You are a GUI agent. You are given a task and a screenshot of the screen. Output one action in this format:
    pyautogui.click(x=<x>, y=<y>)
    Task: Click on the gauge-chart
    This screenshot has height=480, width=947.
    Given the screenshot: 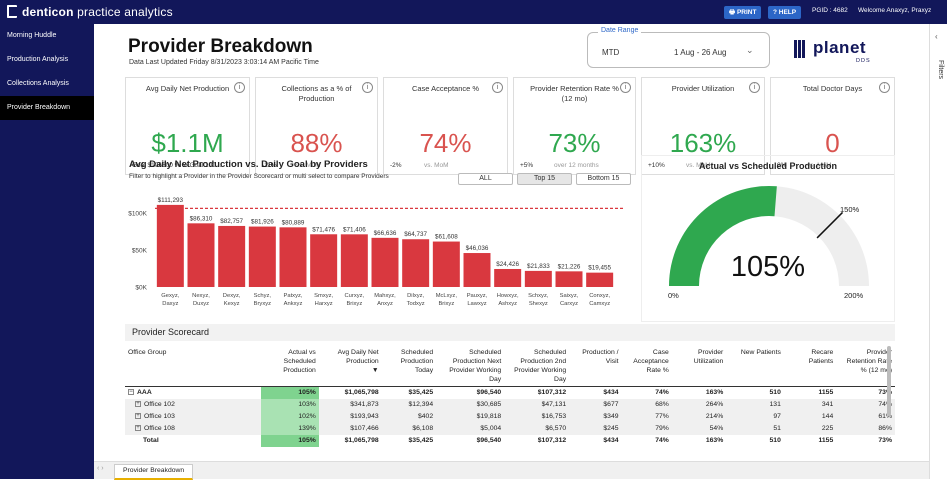 What is the action you would take?
    pyautogui.click(x=769, y=236)
    